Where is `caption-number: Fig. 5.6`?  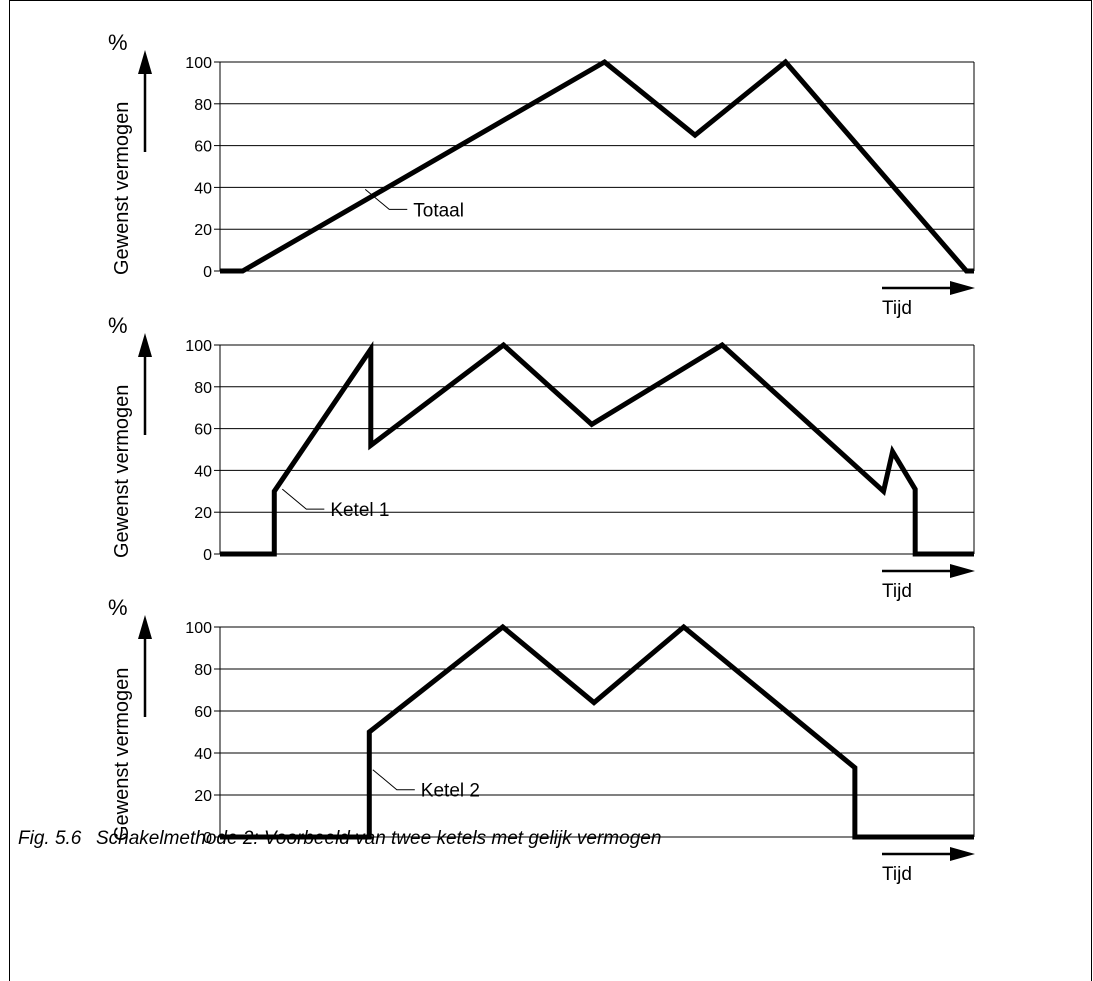
caption-number: Fig. 5.6 is located at coordinates (50, 838).